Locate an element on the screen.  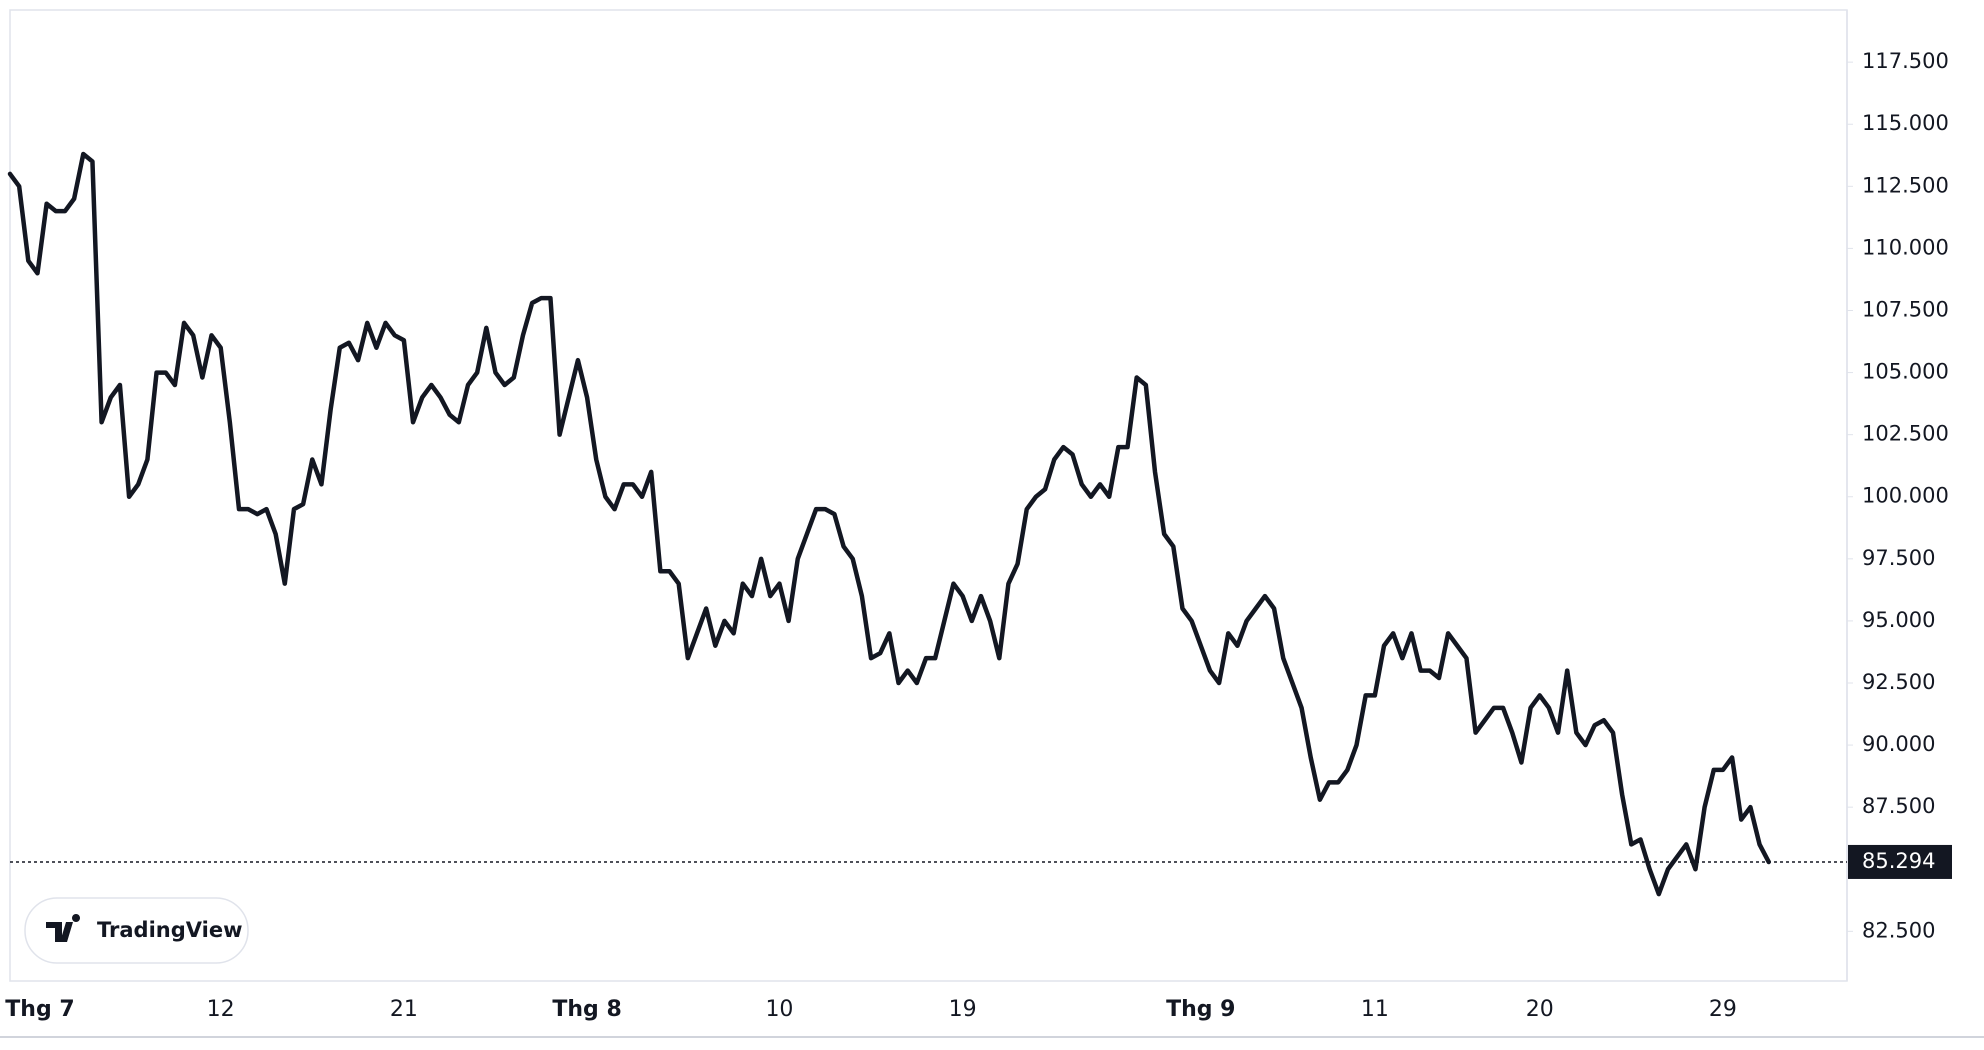
y-tick-label: 117.500 is located at coordinates (1905, 61).